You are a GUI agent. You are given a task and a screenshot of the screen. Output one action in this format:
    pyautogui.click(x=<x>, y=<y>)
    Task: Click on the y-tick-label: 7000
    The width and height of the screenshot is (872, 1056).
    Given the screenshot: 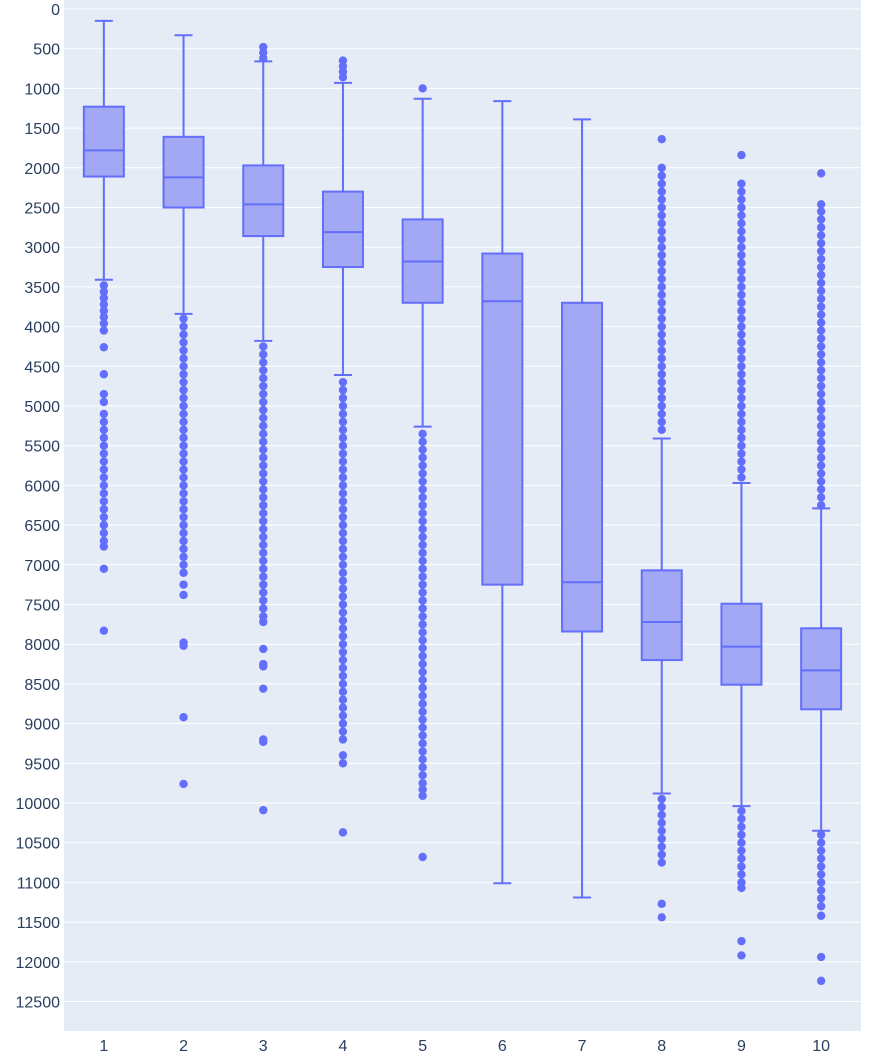 What is the action you would take?
    pyautogui.click(x=42, y=566)
    